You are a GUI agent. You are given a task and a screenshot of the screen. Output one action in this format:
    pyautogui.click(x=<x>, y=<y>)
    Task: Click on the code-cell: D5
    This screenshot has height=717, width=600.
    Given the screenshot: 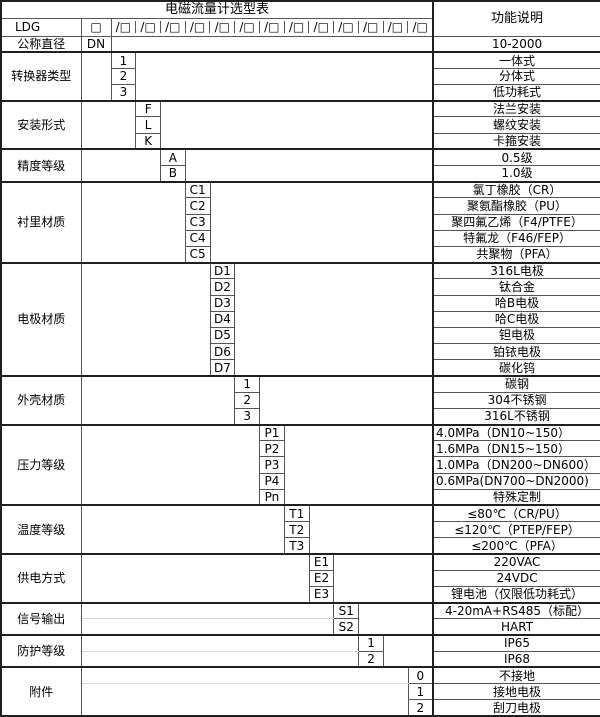 What is the action you would take?
    pyautogui.click(x=222, y=335)
    